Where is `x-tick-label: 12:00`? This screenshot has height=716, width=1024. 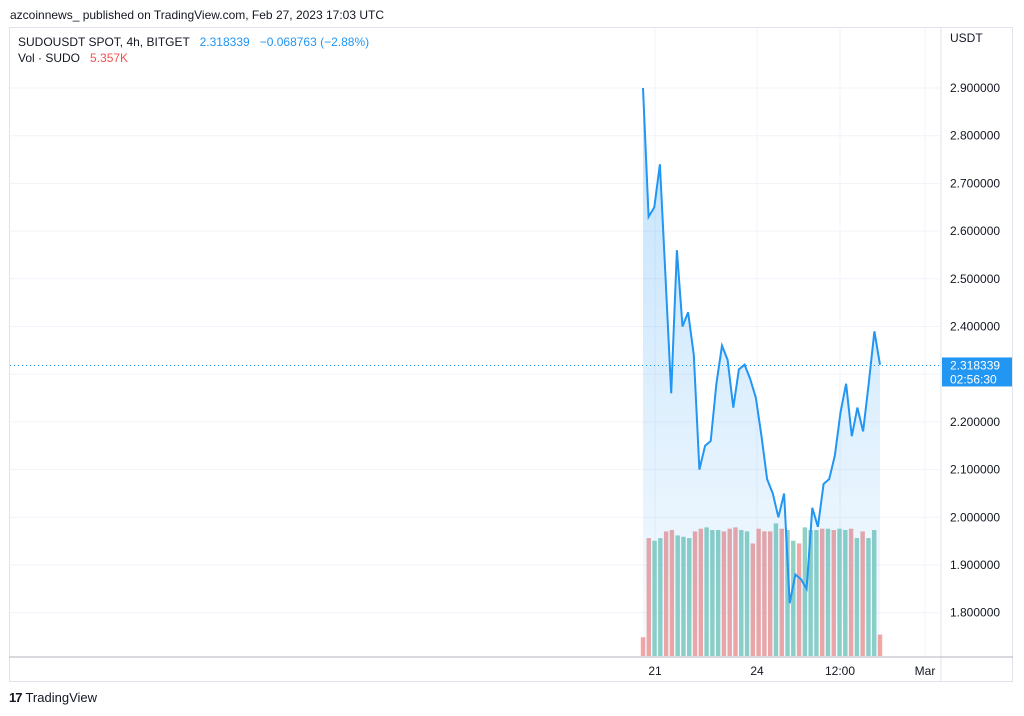
x-tick-label: 12:00 is located at coordinates (840, 671).